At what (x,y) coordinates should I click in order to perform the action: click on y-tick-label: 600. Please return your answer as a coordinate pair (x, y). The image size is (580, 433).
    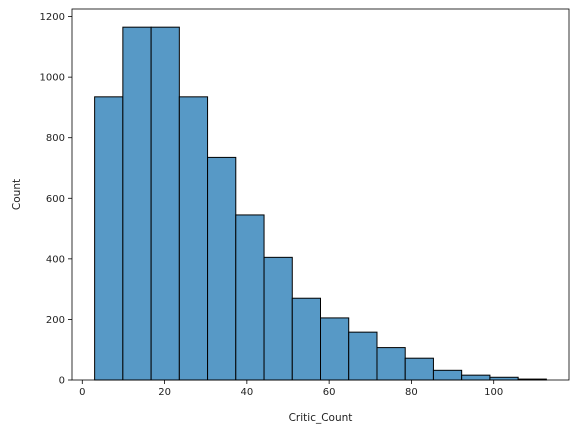
    Looking at the image, I should click on (55, 199).